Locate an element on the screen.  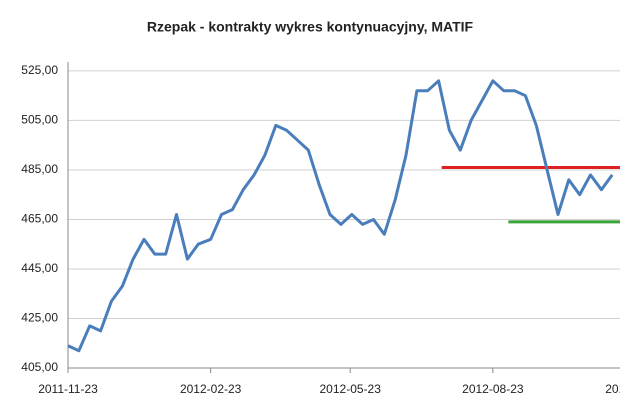
y-tick-label: 505,00 is located at coordinates (39, 120).